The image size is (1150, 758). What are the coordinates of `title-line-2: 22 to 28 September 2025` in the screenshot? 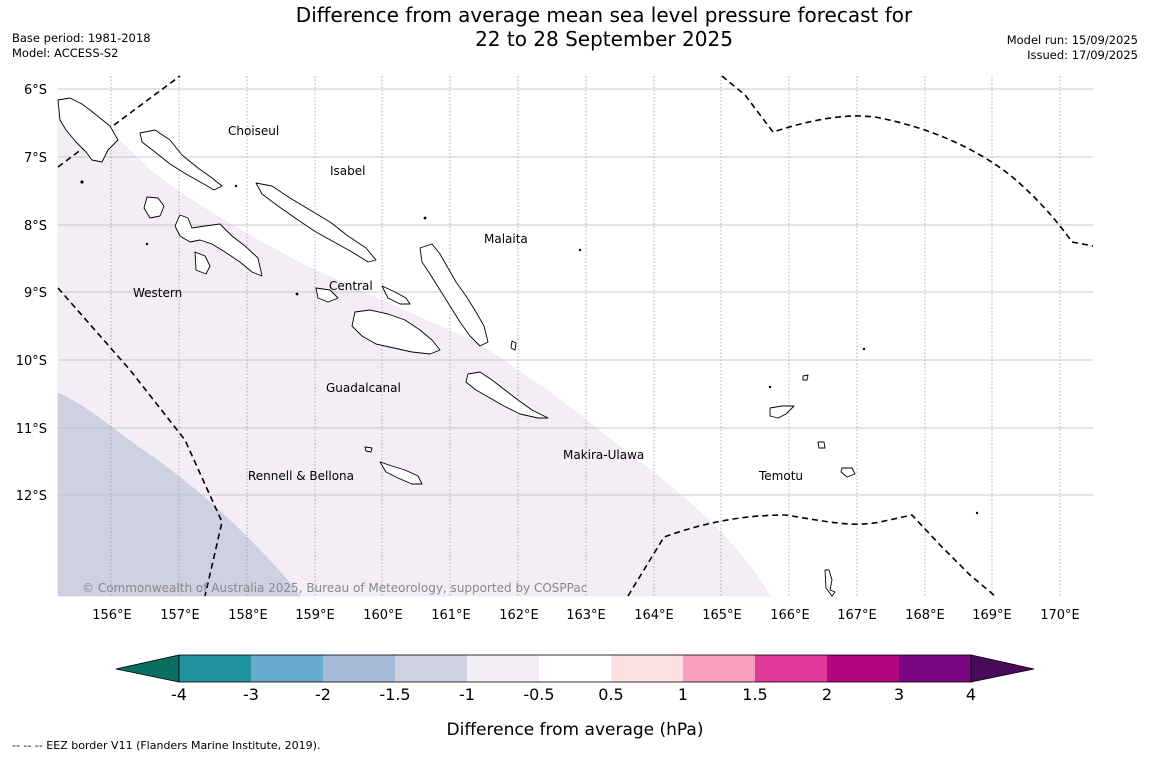 It's located at (604, 39).